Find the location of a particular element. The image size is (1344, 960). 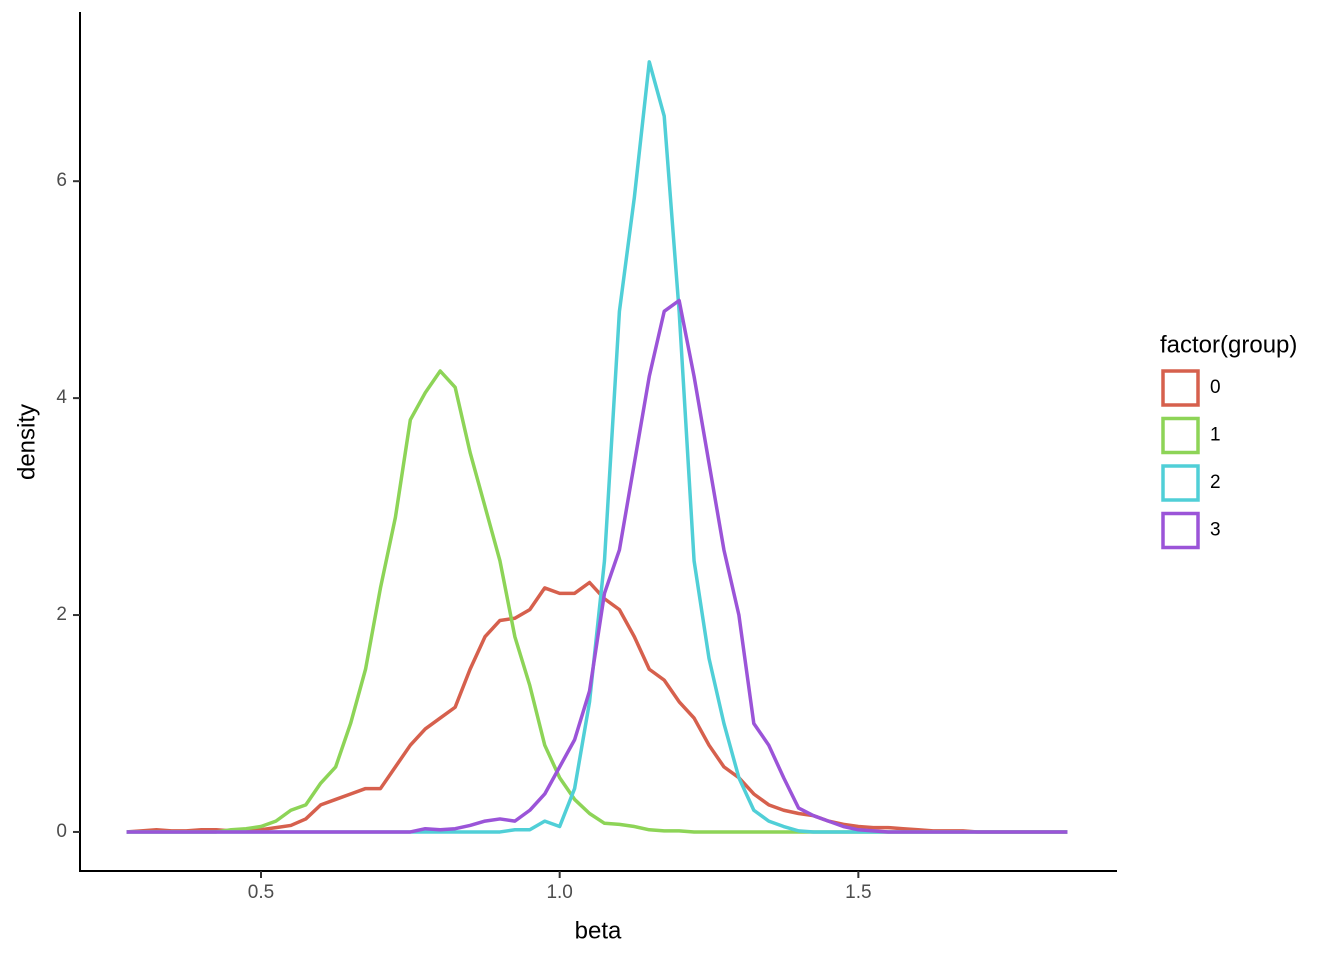

x-tick-label: 0.5 is located at coordinates (261, 892).